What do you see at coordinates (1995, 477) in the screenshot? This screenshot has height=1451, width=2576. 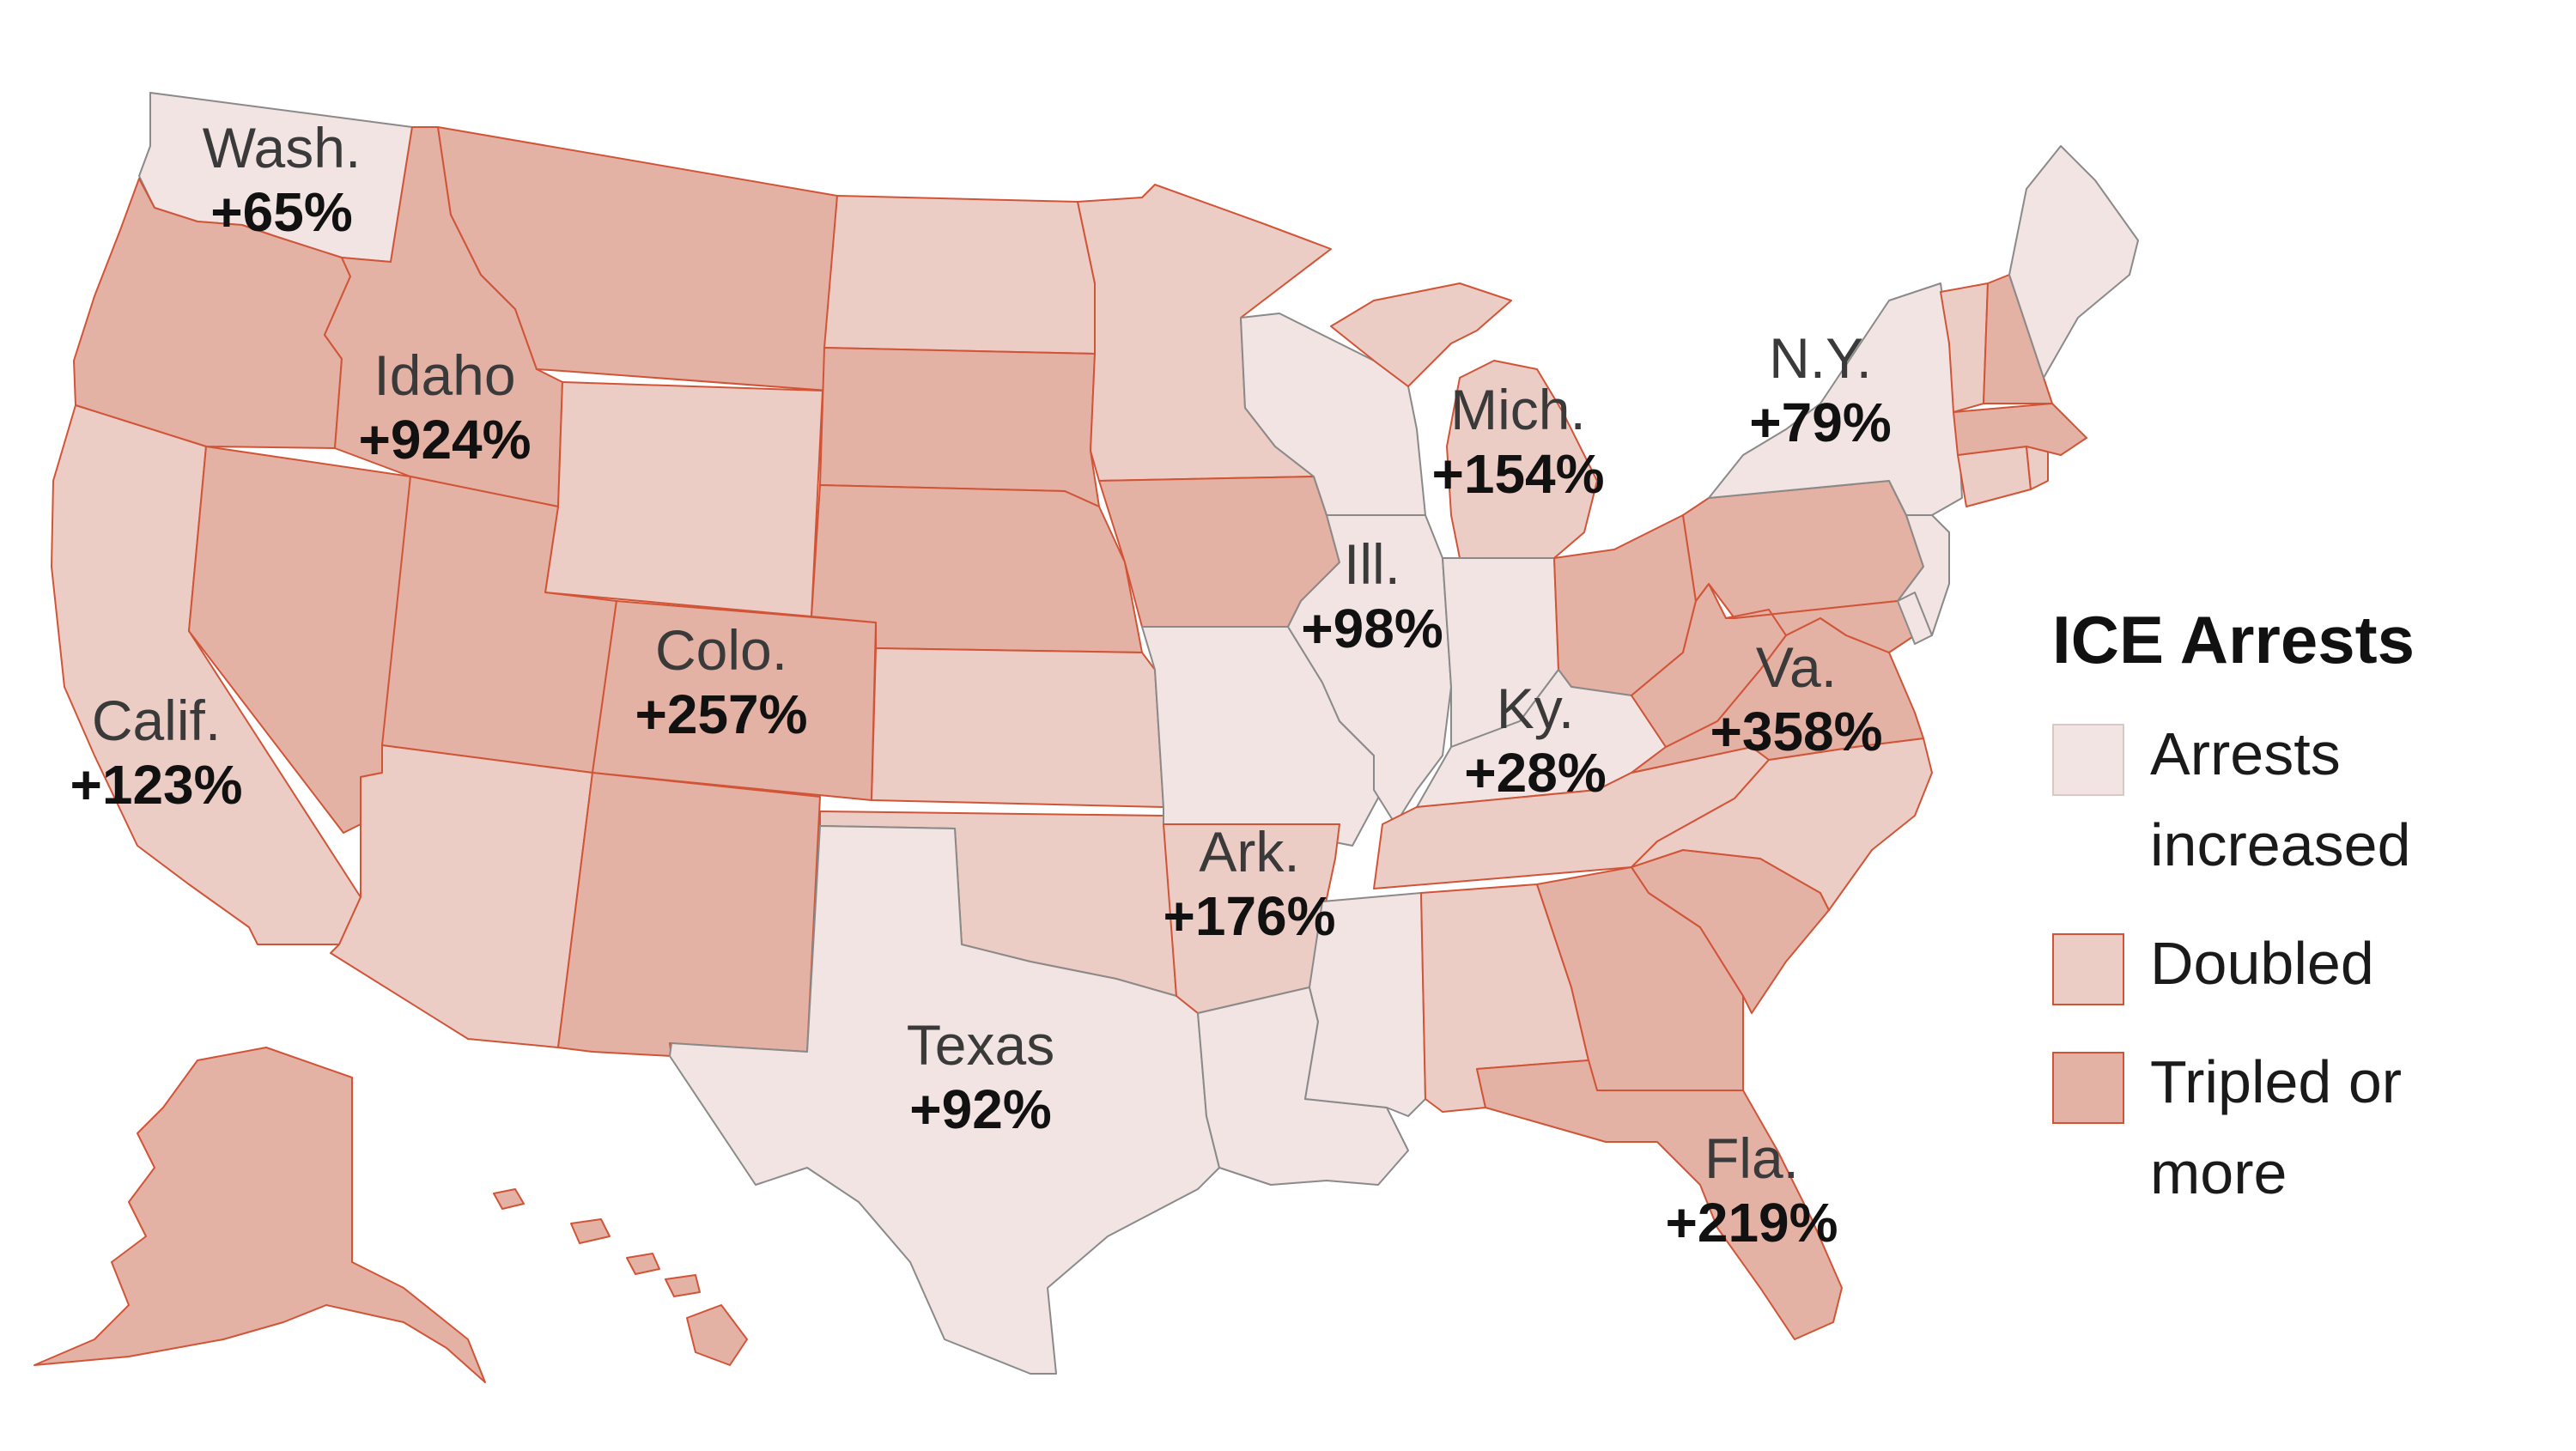 I see `state-ct` at bounding box center [1995, 477].